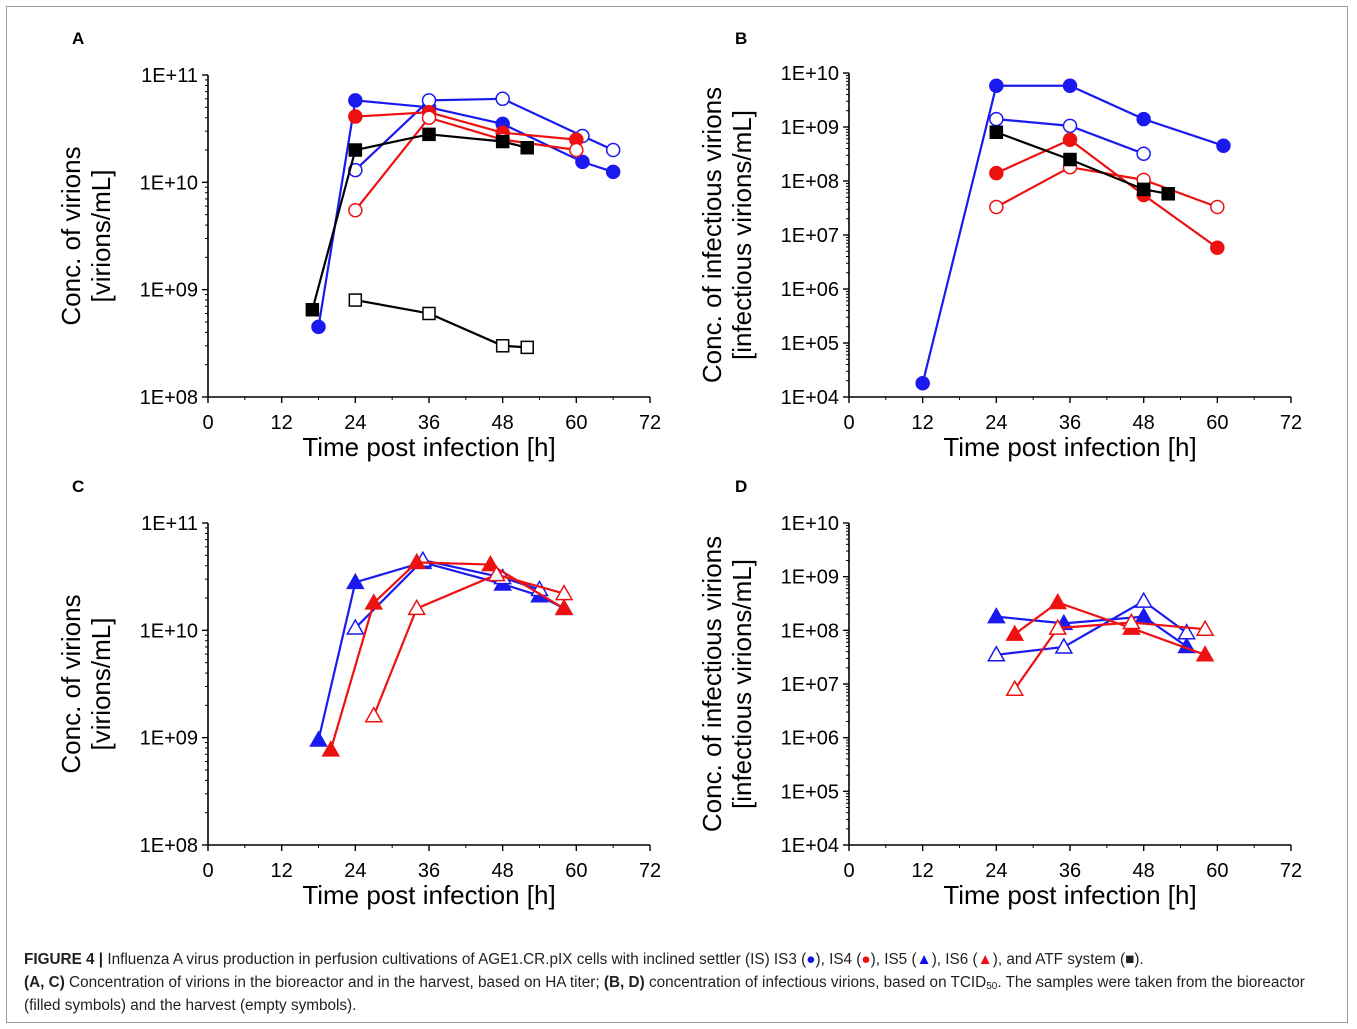 This screenshot has width=1357, height=1029. Describe the element at coordinates (169, 76) in the screenshot. I see `y-tick-label: 1E+11` at that location.